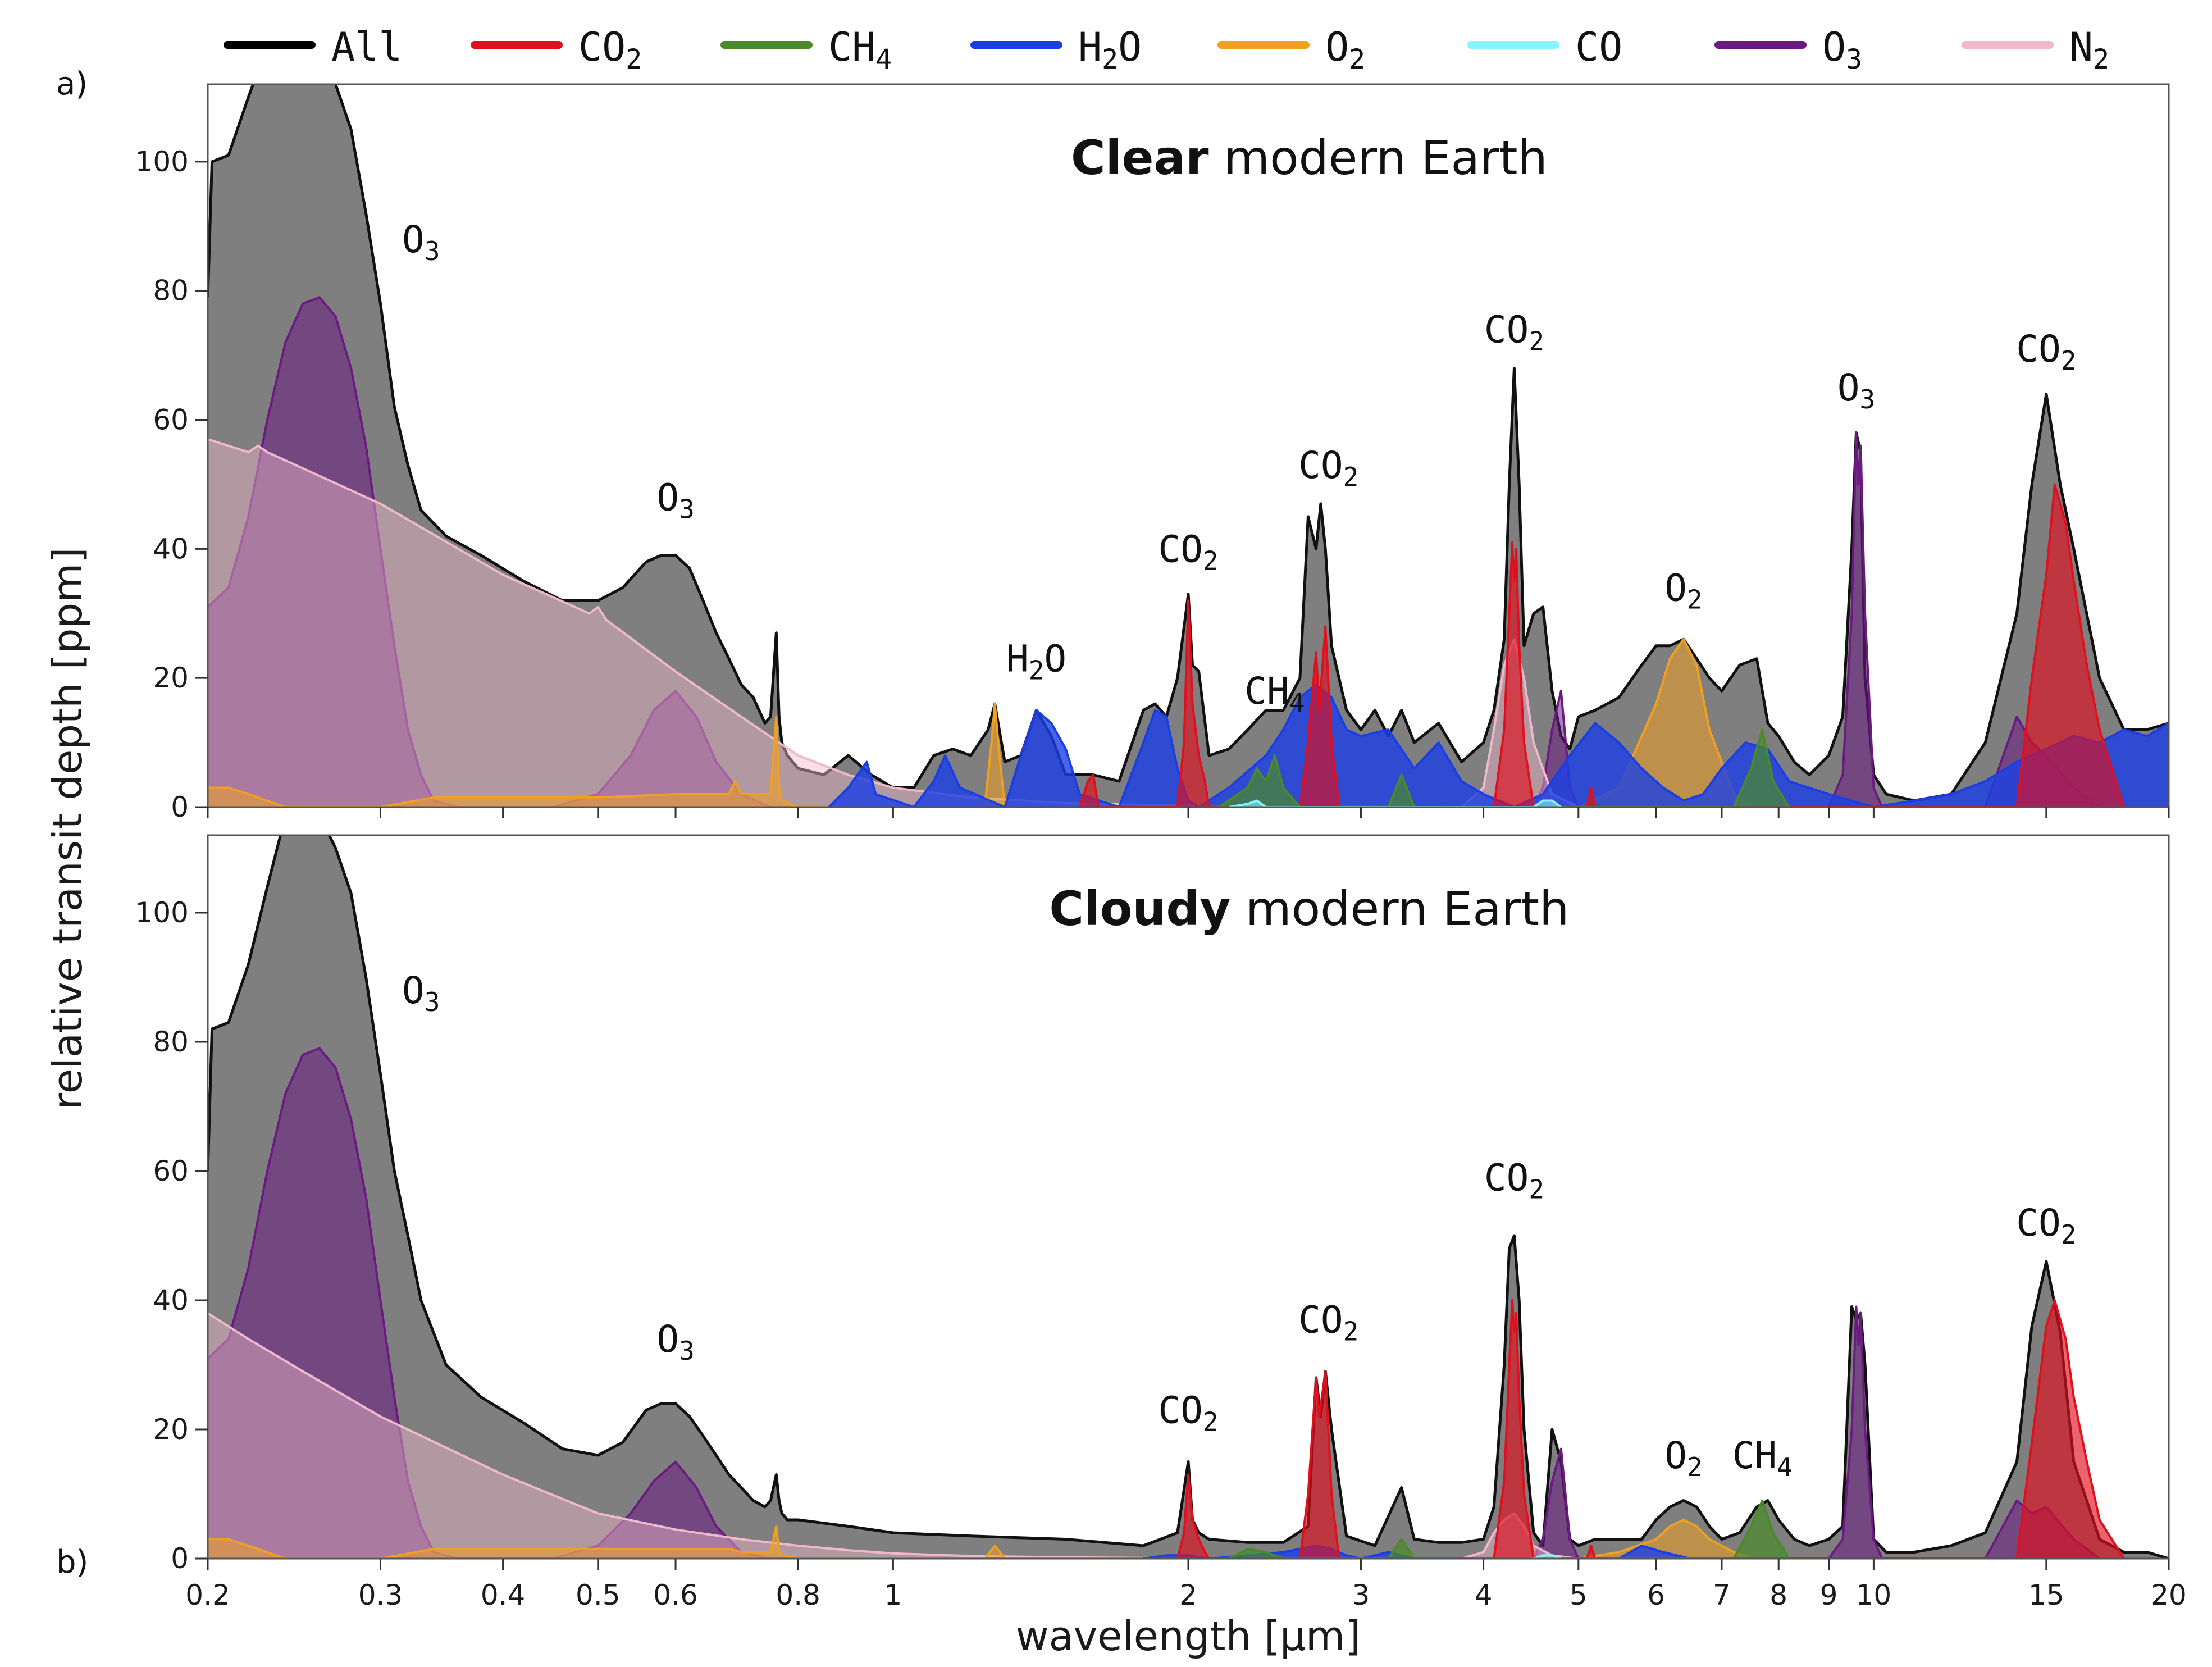 Image resolution: width=2212 pixels, height=1667 pixels. I want to click on label-base: All, so click(366, 47).